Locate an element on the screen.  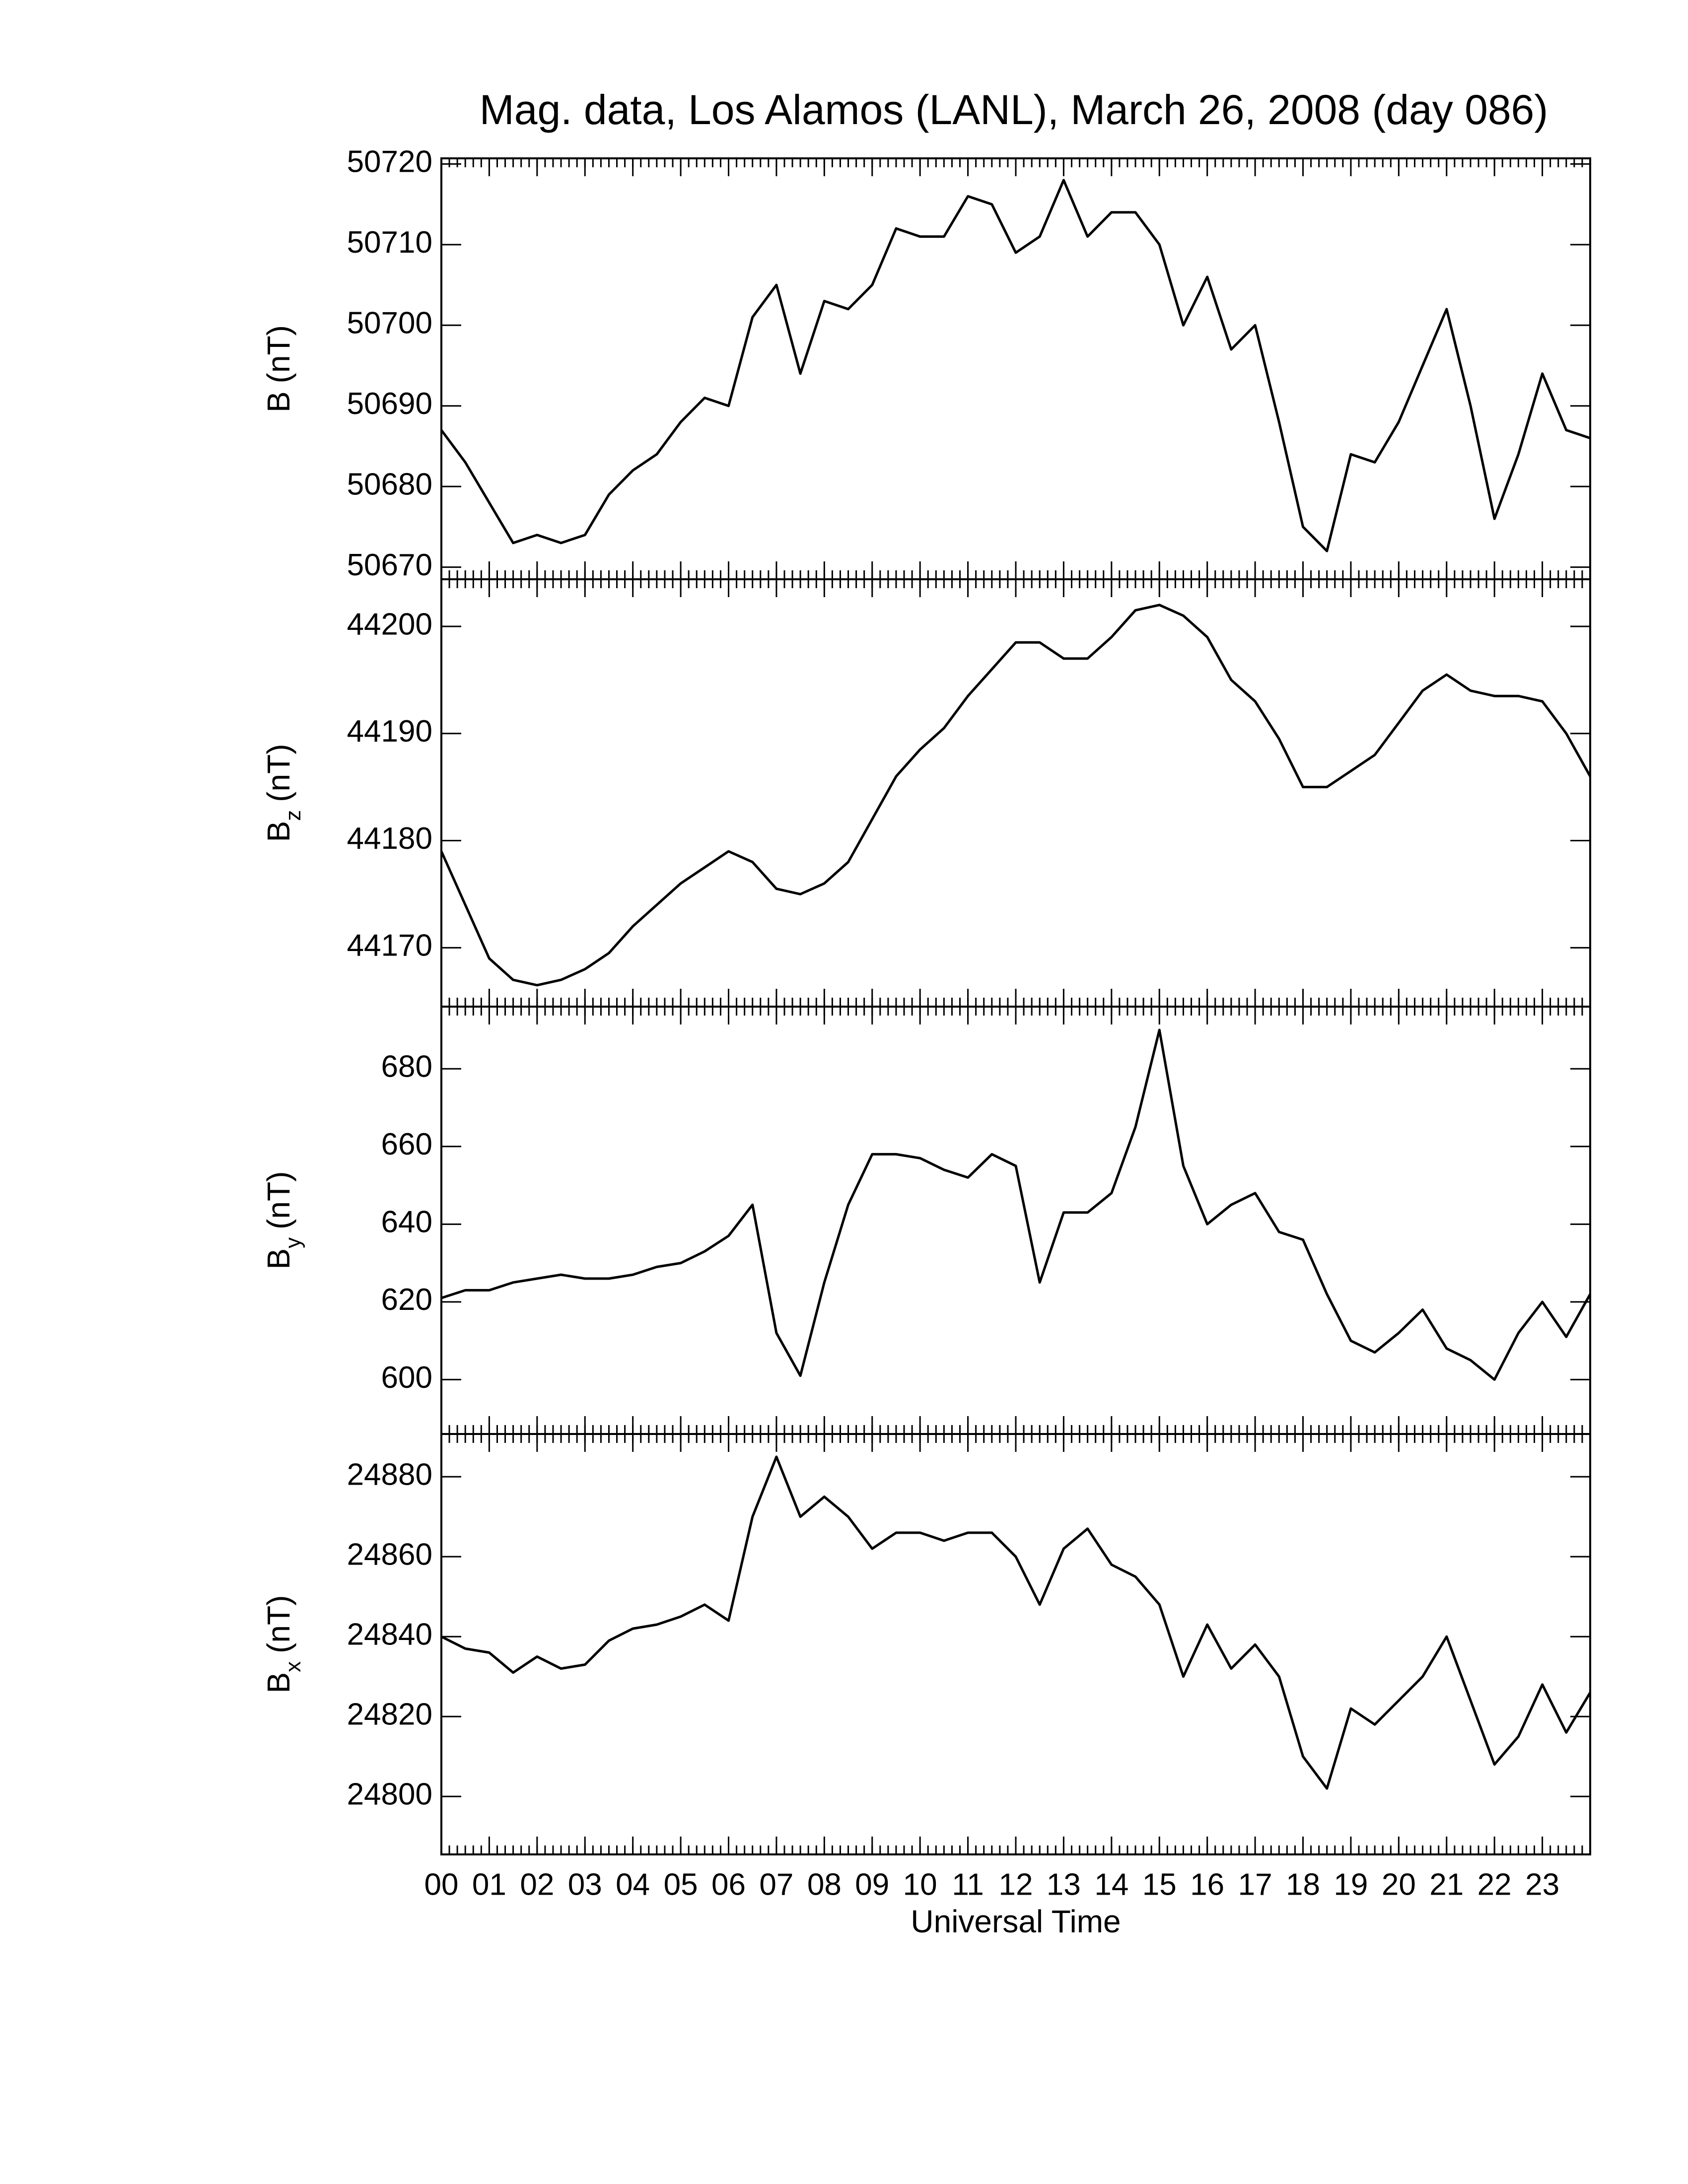
y-tick-label: 24880 is located at coordinates (389, 1475).